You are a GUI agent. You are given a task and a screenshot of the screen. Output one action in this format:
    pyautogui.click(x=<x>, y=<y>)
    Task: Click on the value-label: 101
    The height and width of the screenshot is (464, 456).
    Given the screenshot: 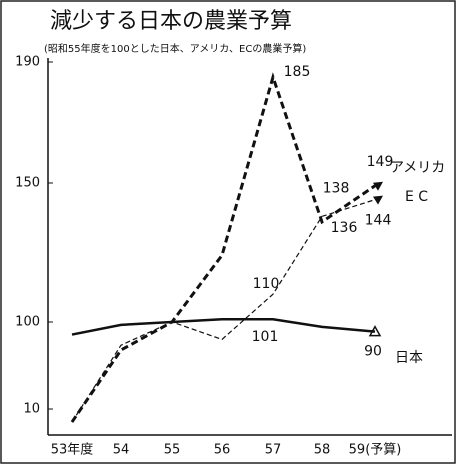 What is the action you would take?
    pyautogui.click(x=265, y=337)
    